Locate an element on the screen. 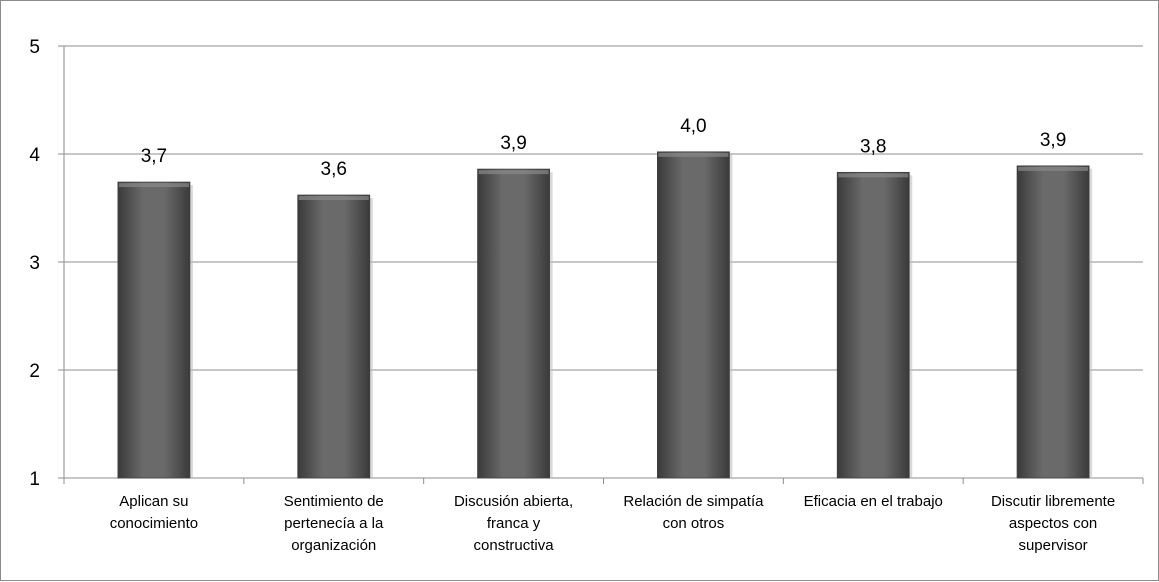  y-tick-label: 1 is located at coordinates (34, 479).